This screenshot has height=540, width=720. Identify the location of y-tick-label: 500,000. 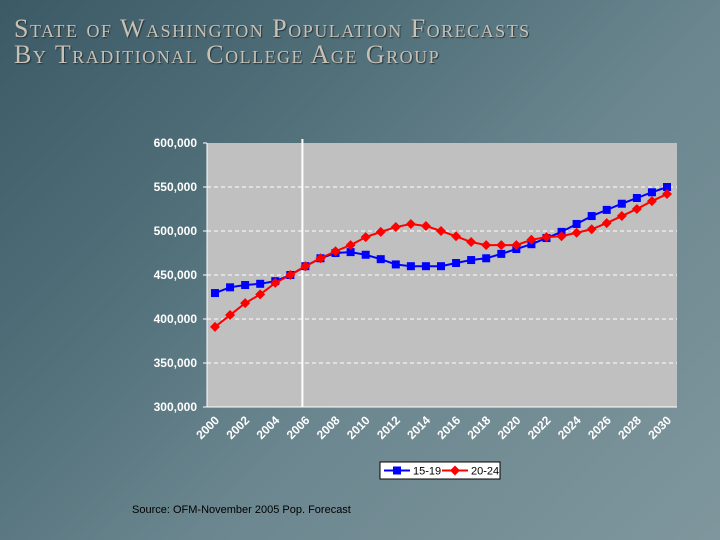
(176, 231).